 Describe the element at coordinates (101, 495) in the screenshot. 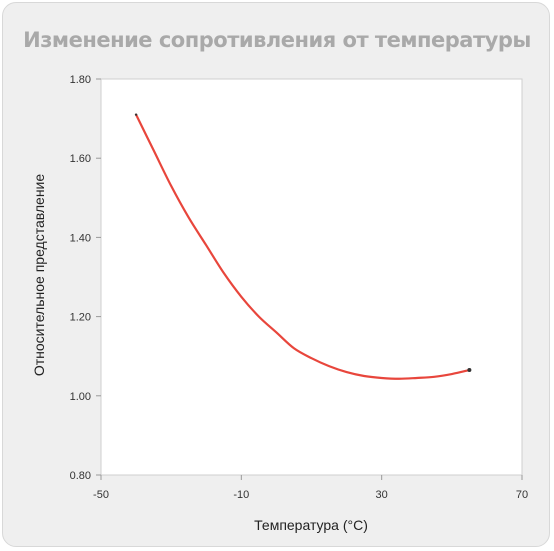

I see `x-tick-label: -50` at that location.